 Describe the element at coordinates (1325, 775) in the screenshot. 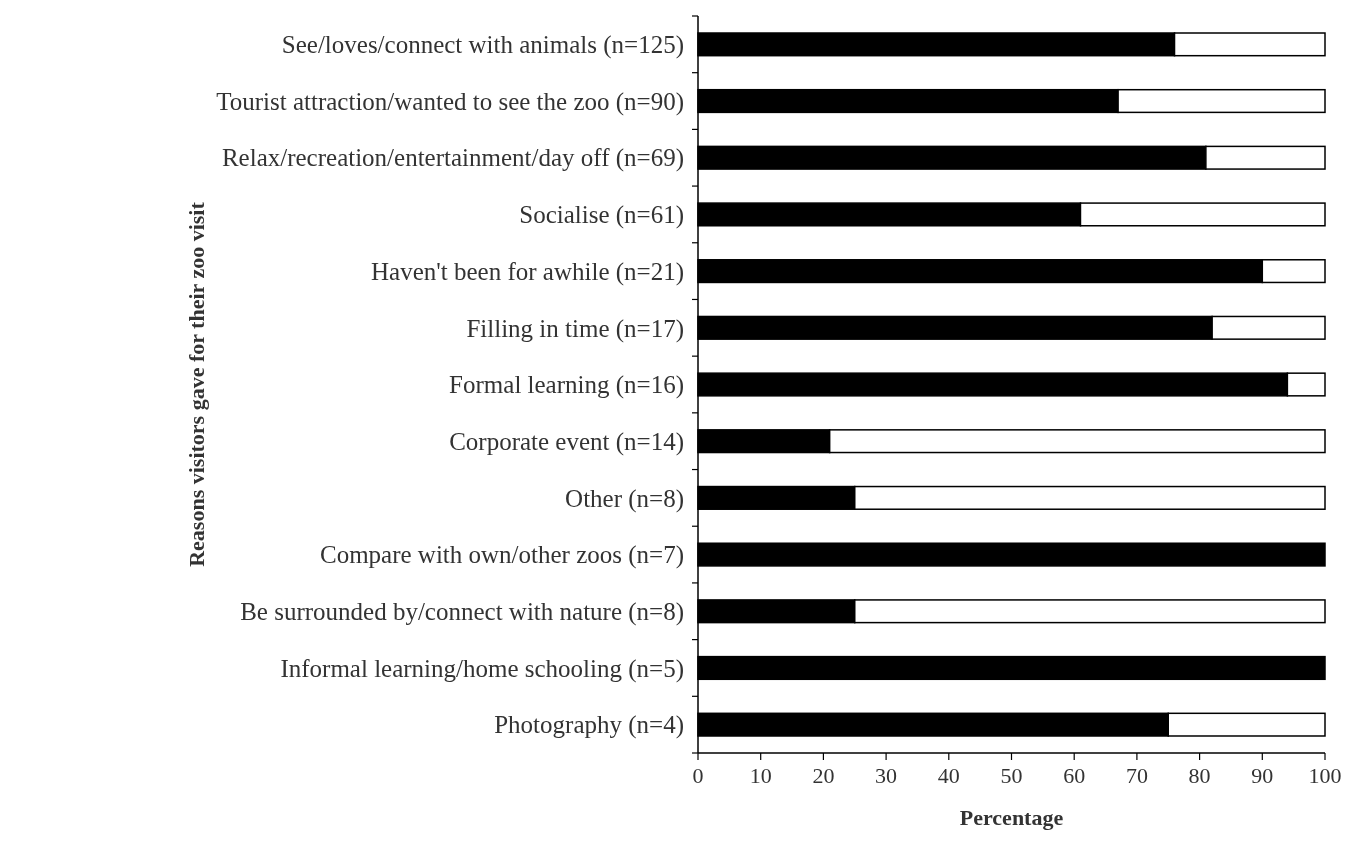

I see `x-tick-label: 100` at that location.